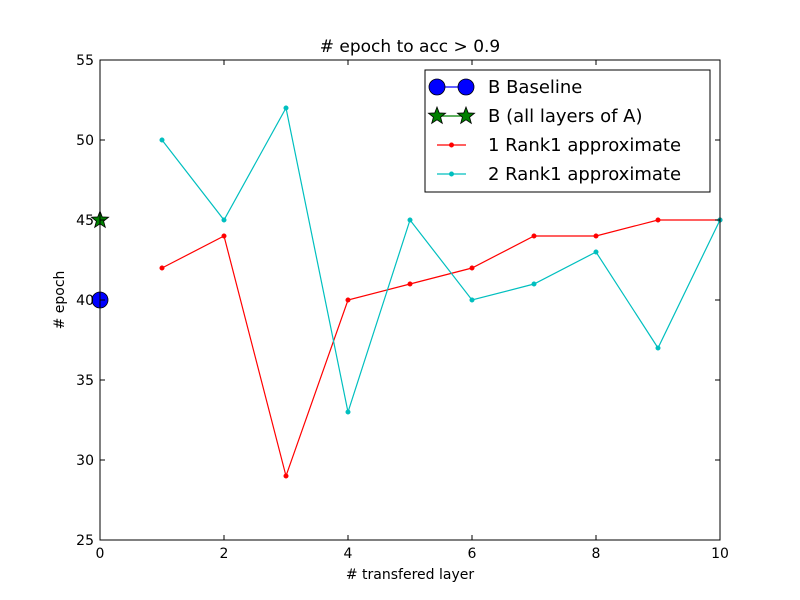 The height and width of the screenshot is (600, 800). What do you see at coordinates (596, 554) in the screenshot?
I see `x-tick-label: 8` at bounding box center [596, 554].